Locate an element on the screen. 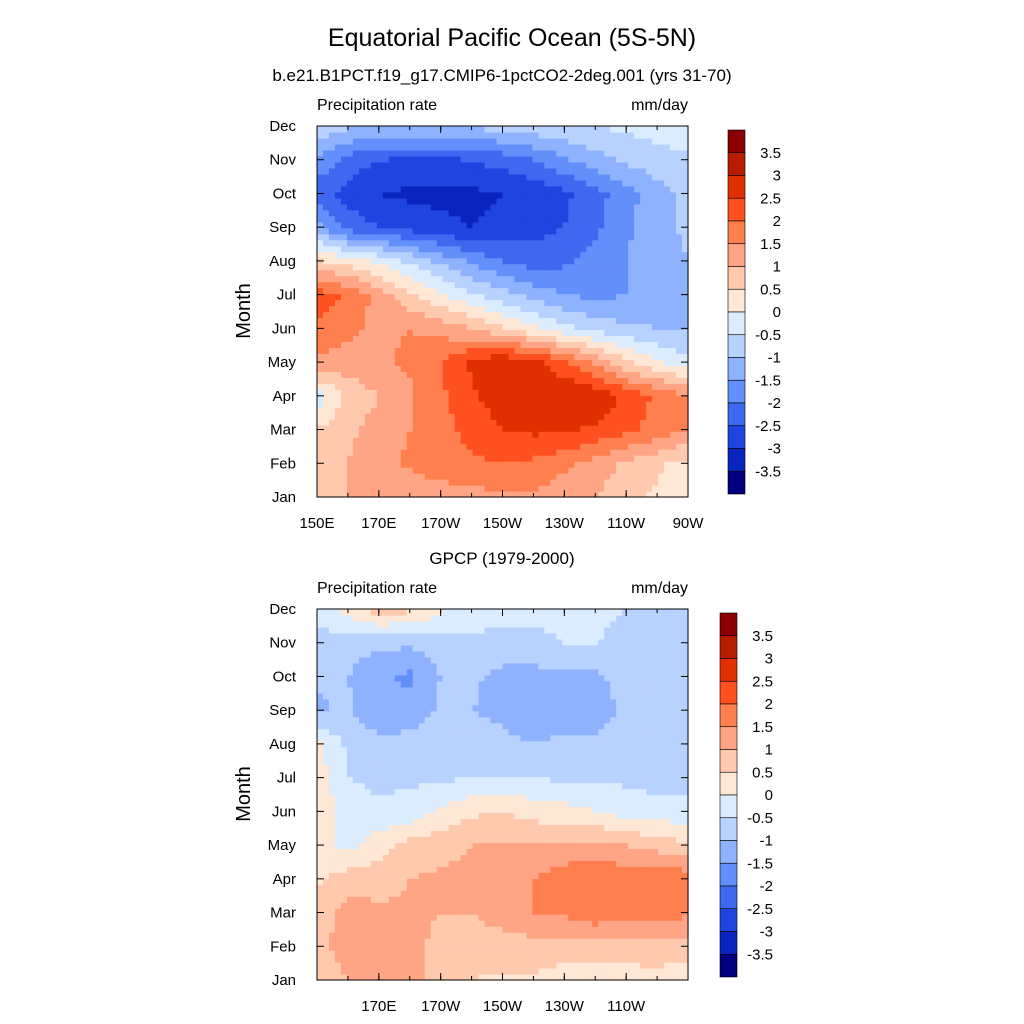 The height and width of the screenshot is (1024, 1024). x-tick-label: 150E is located at coordinates (316, 523).